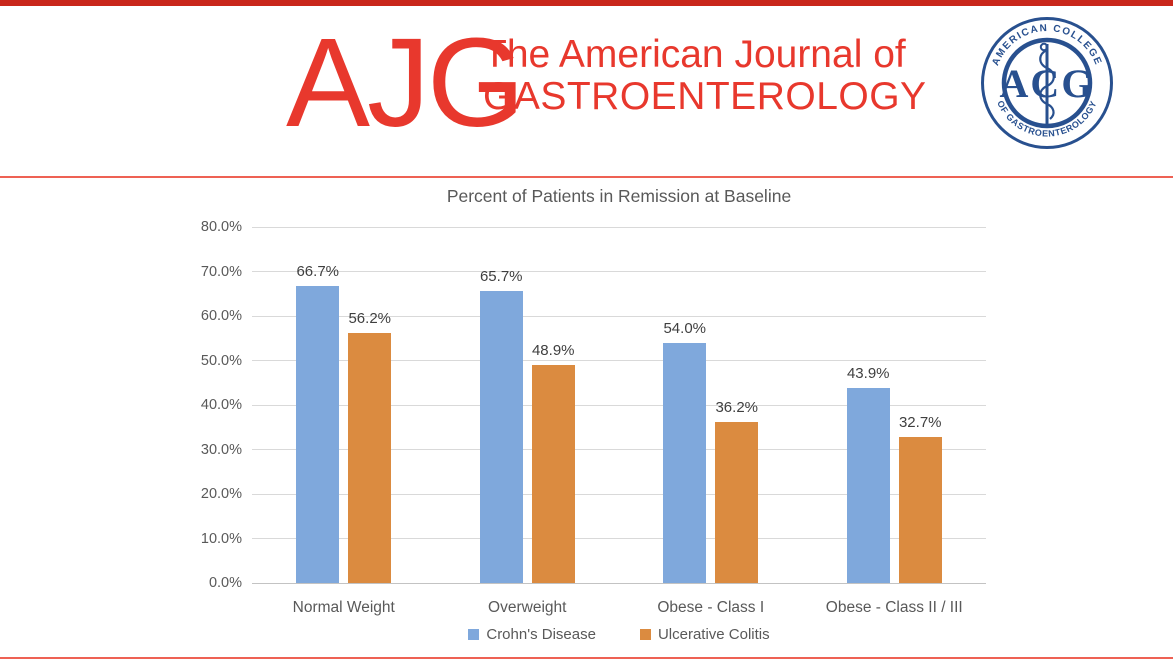  Describe the element at coordinates (619, 634) in the screenshot. I see `chart-legend: Crohn's Disease Ulcerative Colitis` at that location.